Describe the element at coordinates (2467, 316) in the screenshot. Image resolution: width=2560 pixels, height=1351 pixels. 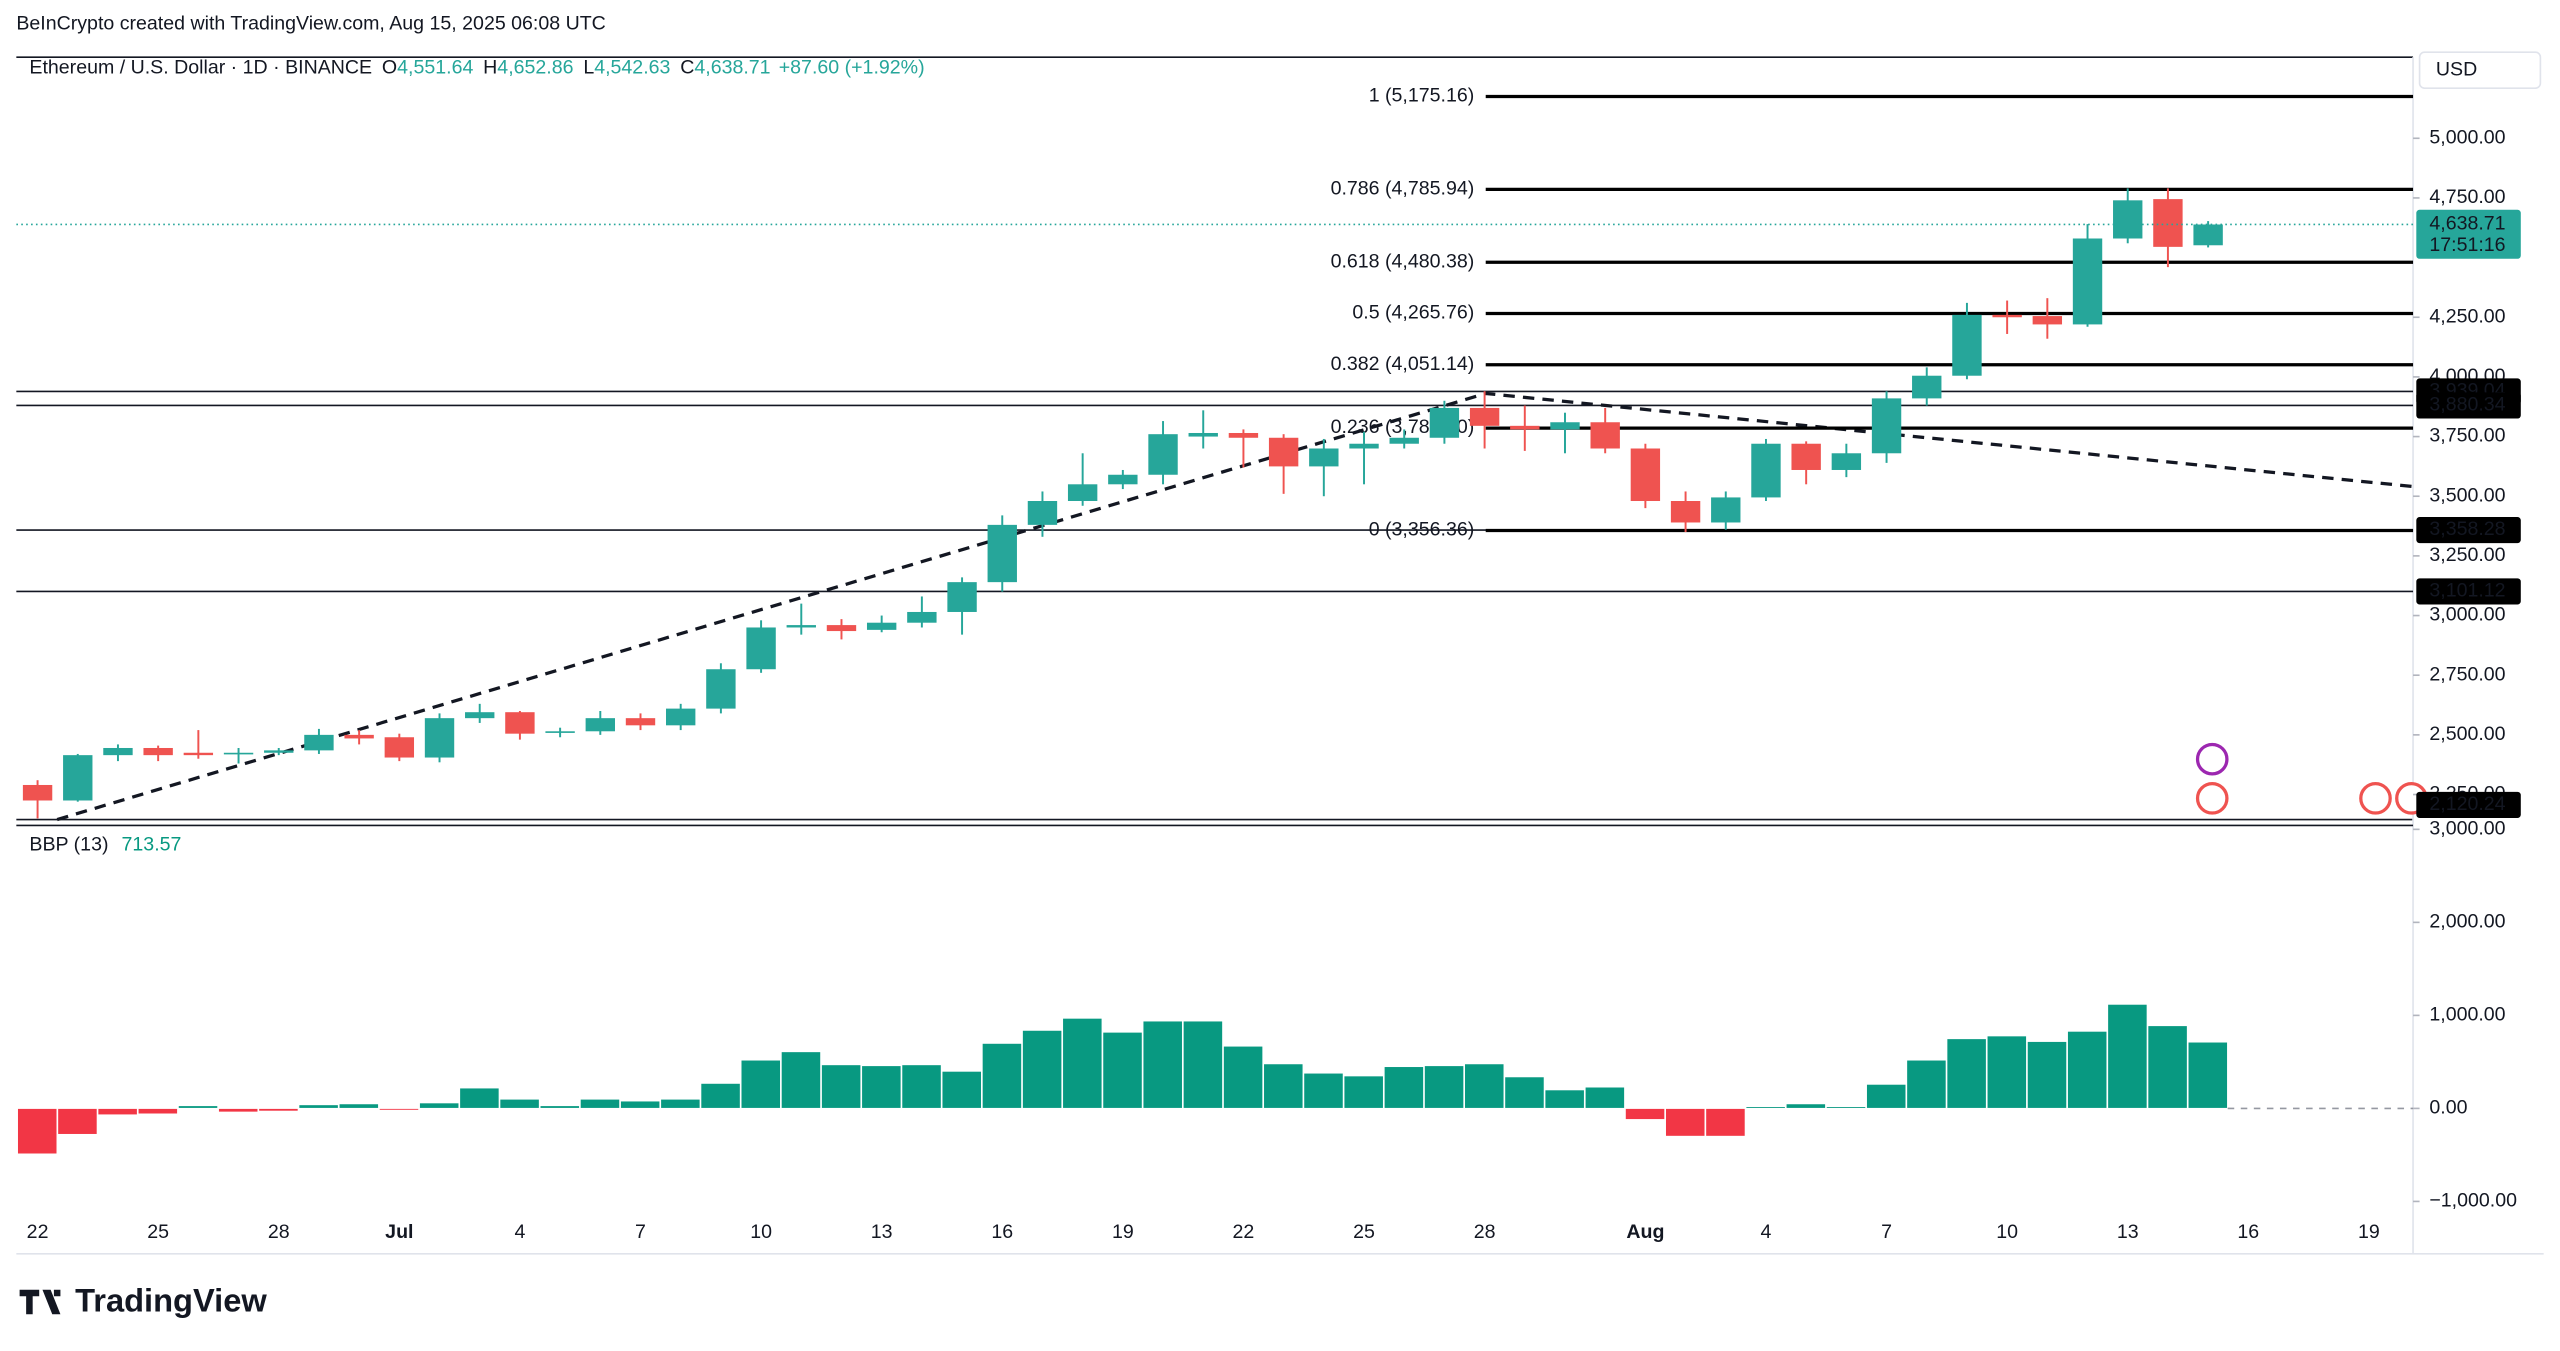
I see `y-tick-label: 4,250.00` at that location.